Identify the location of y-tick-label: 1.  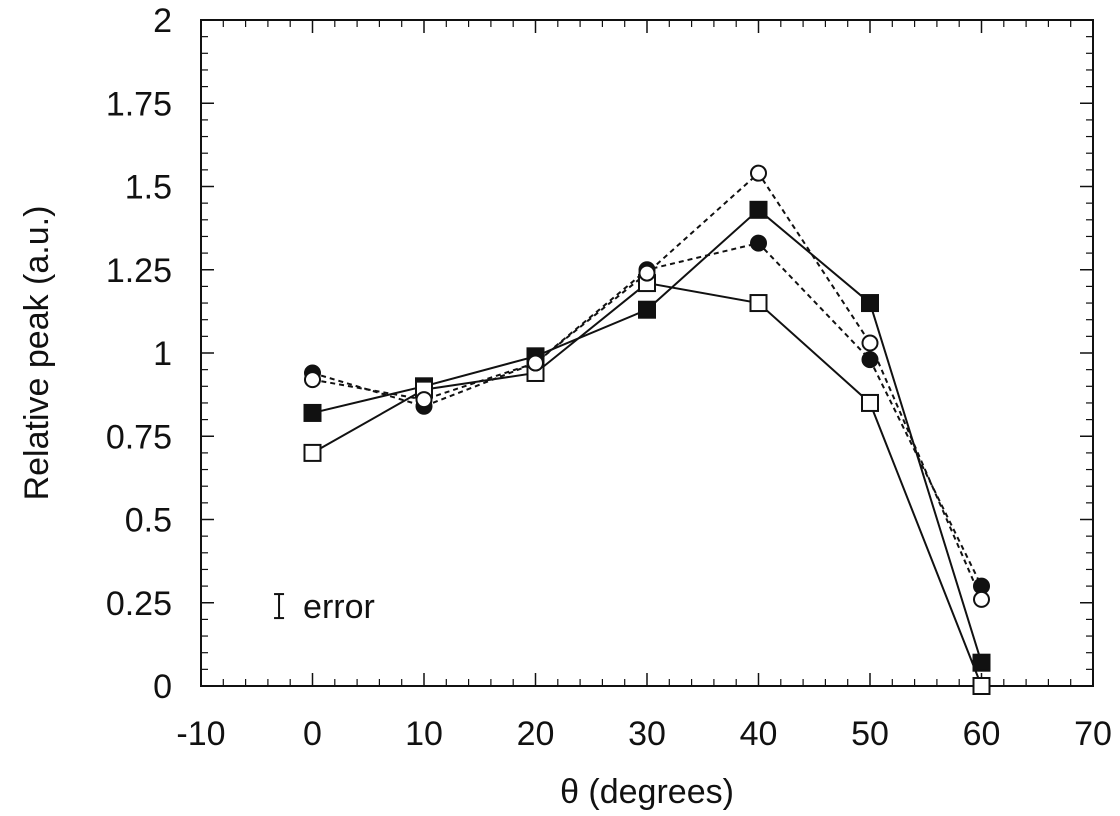
(162, 354).